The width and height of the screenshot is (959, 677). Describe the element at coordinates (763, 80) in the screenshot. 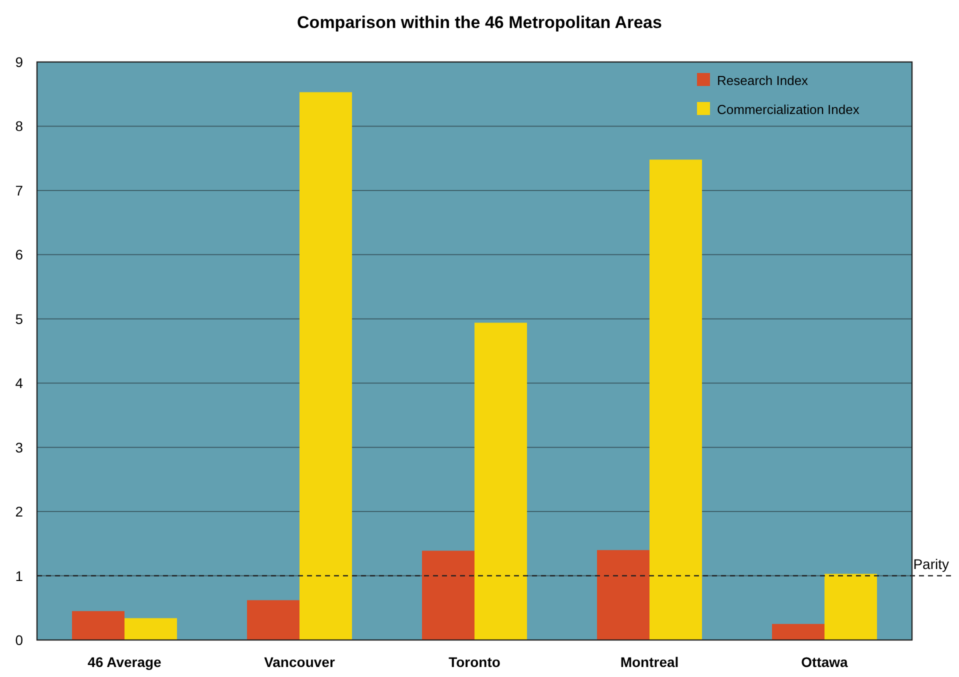

I see `legend-label: Research Index` at that location.